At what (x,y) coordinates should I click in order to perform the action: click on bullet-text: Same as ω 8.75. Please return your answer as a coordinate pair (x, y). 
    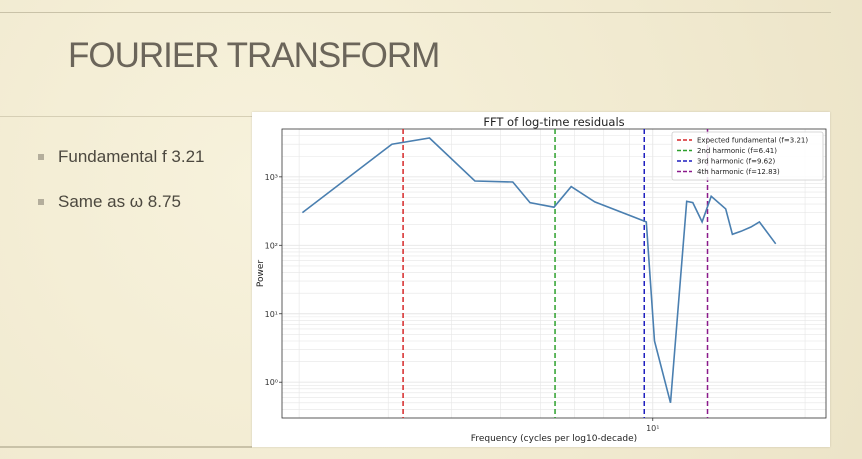
    Looking at the image, I should click on (119, 201).